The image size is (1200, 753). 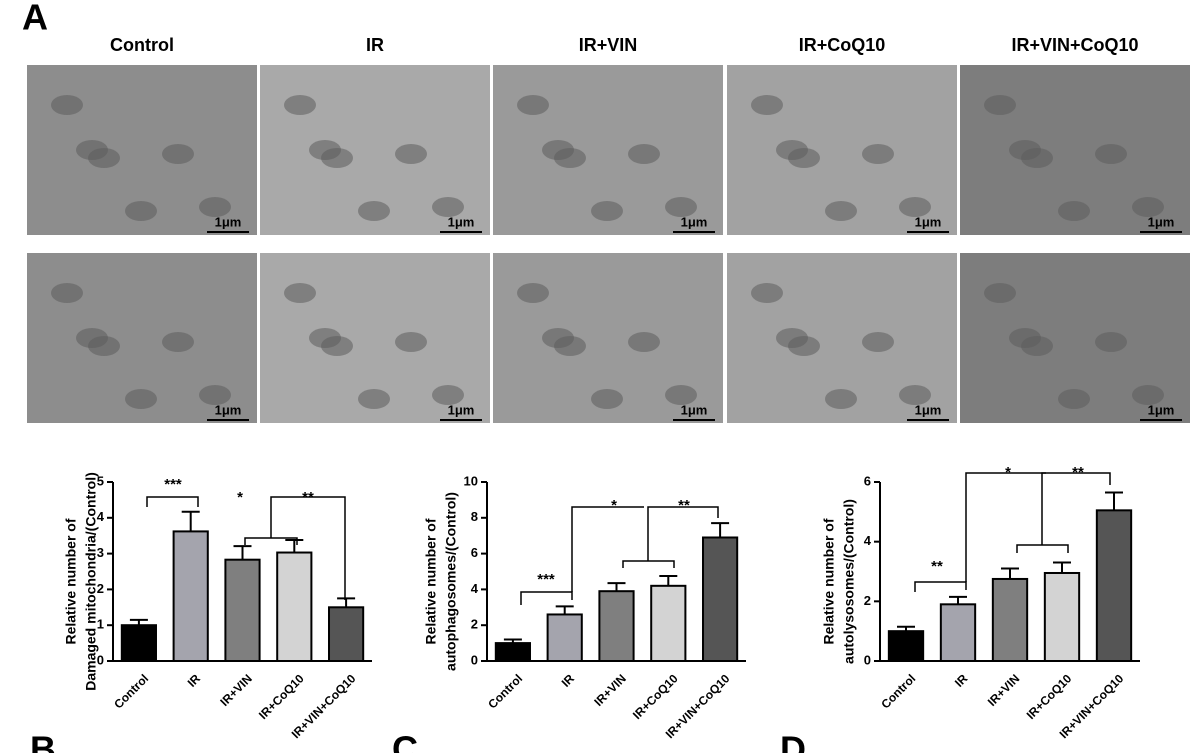 I want to click on column-title: IR+CoQ10, so click(x=842, y=45).